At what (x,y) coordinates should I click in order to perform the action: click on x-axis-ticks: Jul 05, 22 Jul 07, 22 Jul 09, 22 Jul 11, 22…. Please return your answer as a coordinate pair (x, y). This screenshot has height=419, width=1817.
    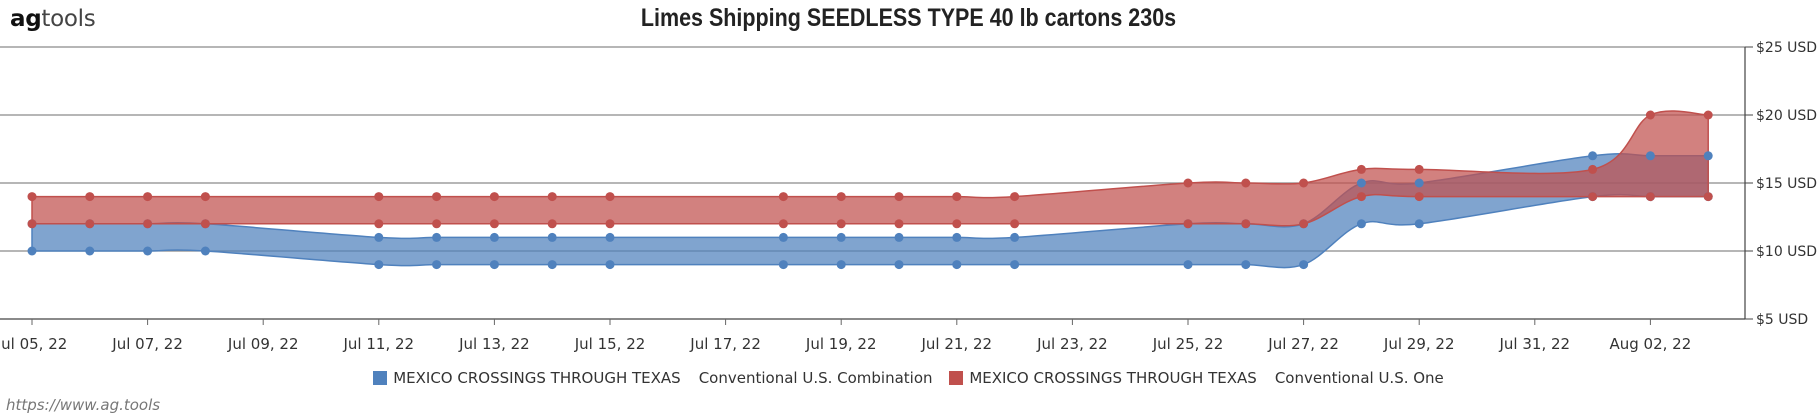
    Looking at the image, I should click on (845, 336).